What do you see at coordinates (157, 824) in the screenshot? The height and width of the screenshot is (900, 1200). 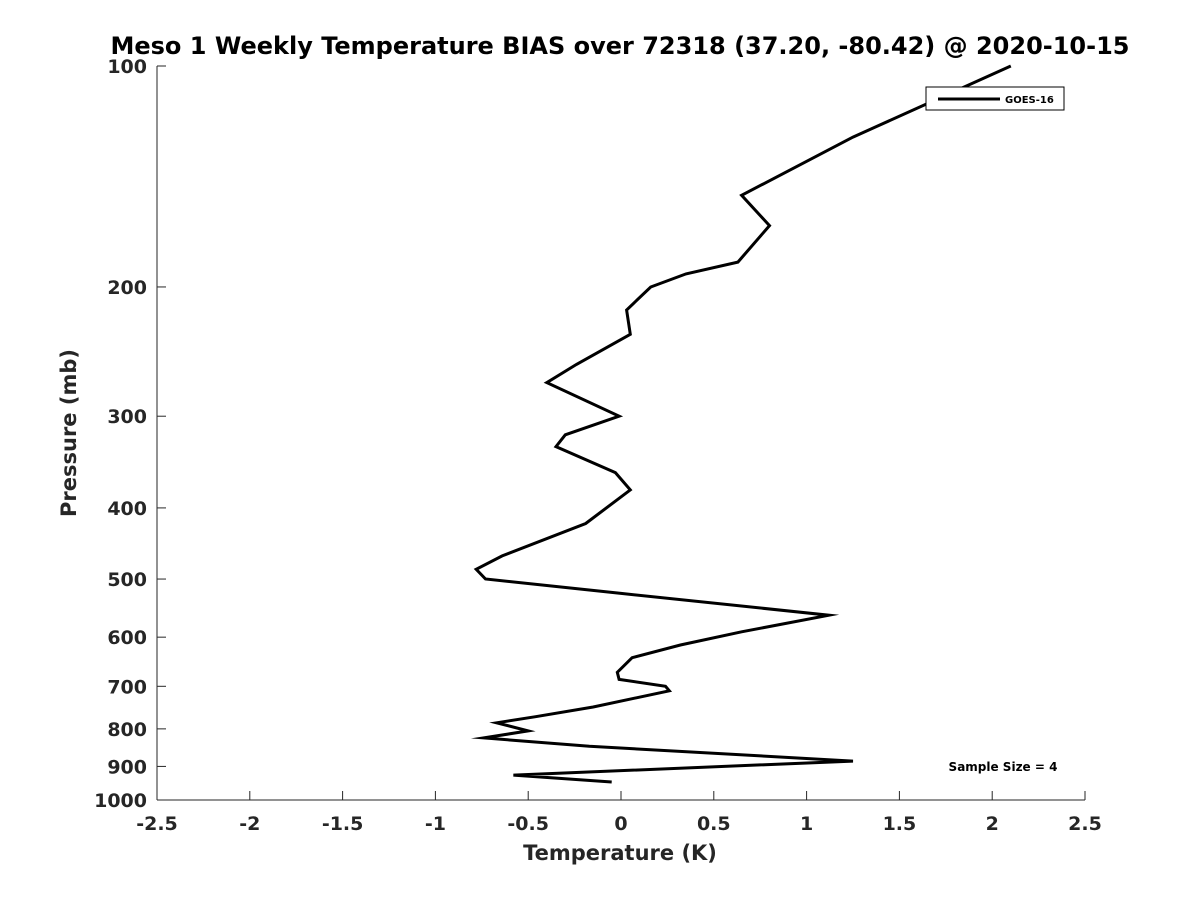 I see `x-tick-label: -2.5` at bounding box center [157, 824].